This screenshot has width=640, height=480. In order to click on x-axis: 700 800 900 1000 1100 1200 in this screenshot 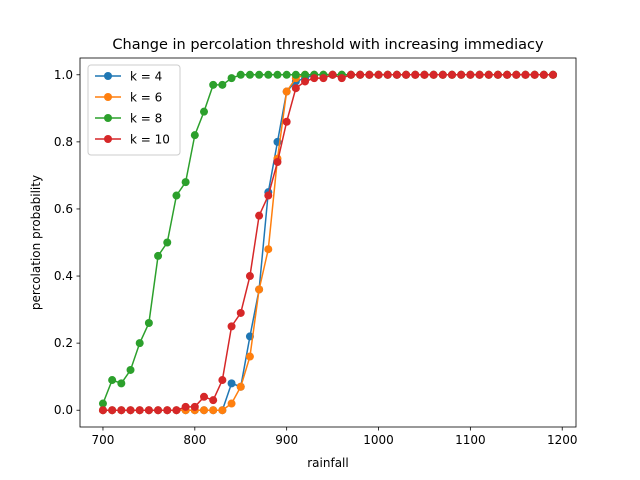, I will do `click(335, 437)`.